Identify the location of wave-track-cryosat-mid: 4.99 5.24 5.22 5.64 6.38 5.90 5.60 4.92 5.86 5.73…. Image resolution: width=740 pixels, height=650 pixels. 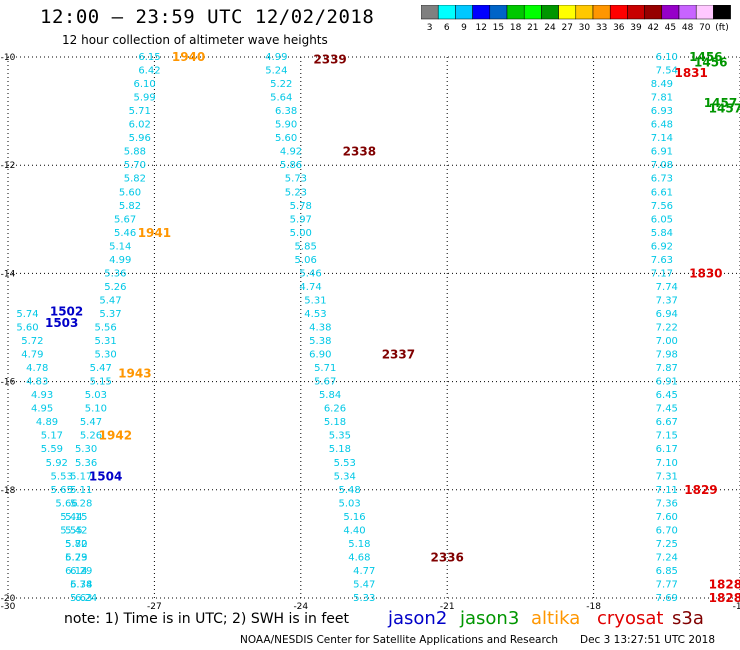
(320, 328).